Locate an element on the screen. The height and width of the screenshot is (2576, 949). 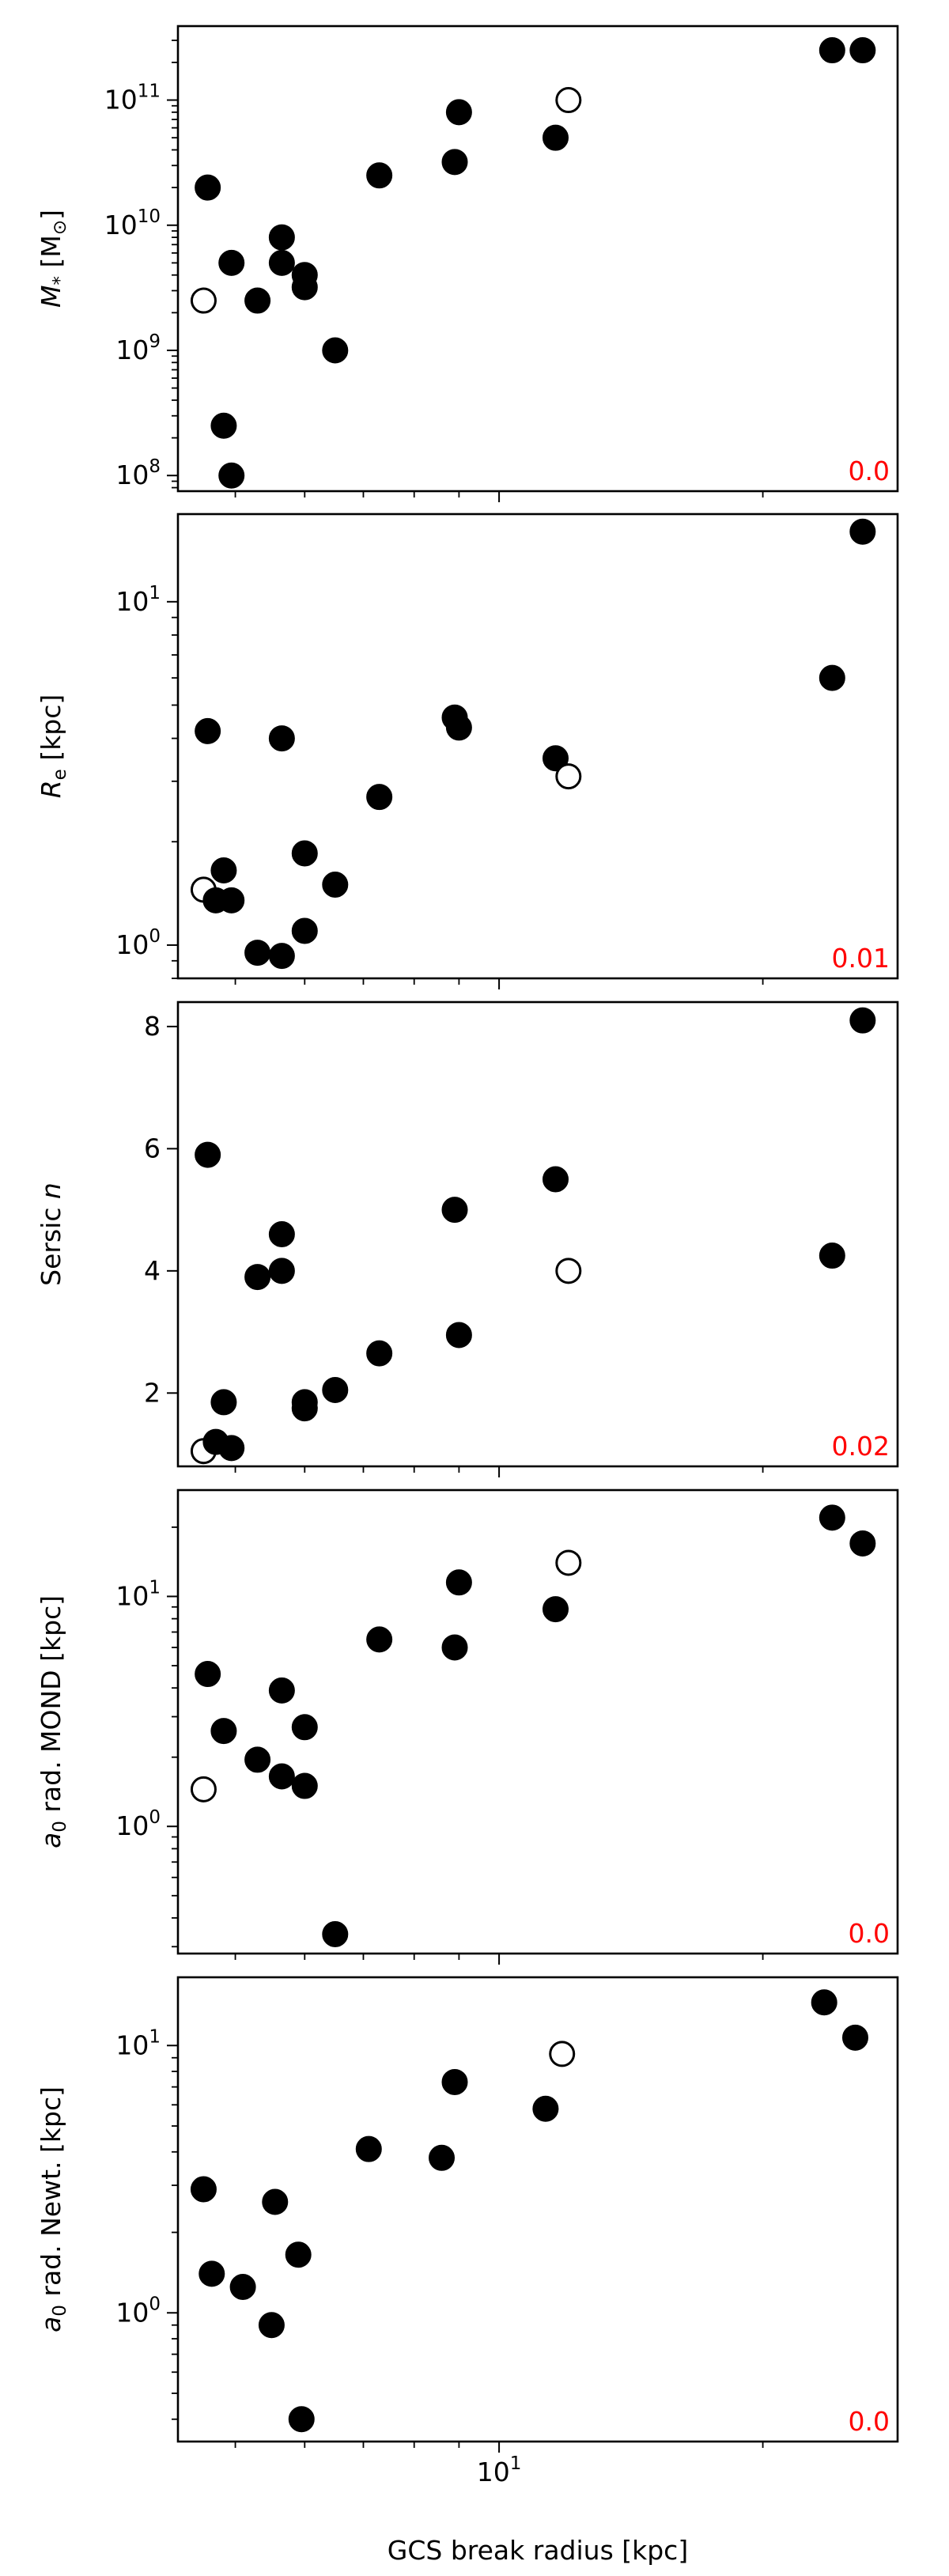
y-tick-label: 10¹¹ is located at coordinates (132, 98).